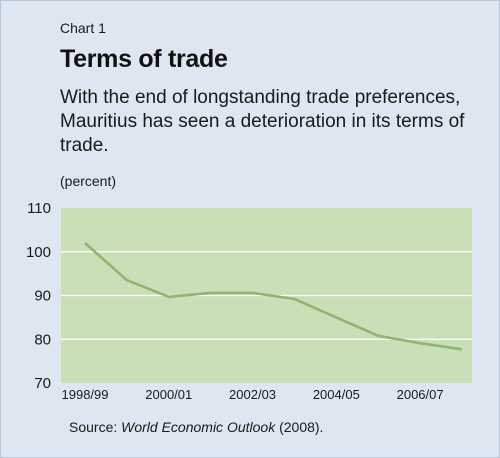 This screenshot has height=458, width=500. Describe the element at coordinates (95, 427) in the screenshot. I see `source-prefix: Source:` at that location.